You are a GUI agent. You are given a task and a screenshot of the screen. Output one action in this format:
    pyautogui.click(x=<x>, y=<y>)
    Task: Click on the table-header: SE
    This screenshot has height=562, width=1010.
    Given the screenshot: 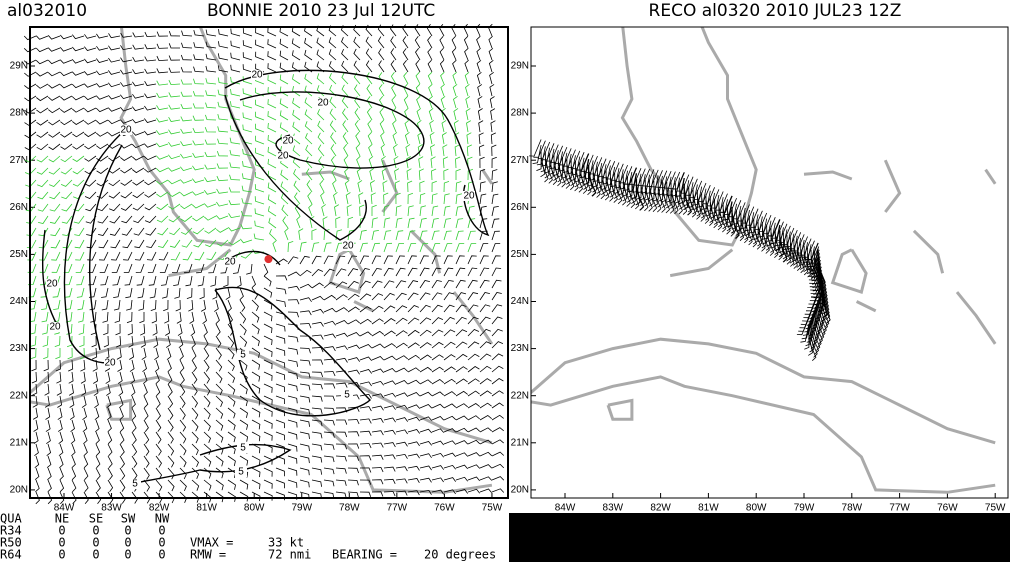 What is the action you would take?
    pyautogui.click(x=96, y=519)
    